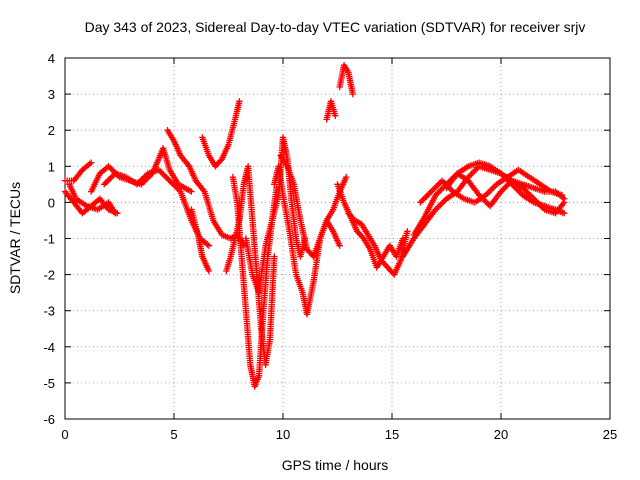 The width and height of the screenshot is (640, 480). What do you see at coordinates (51, 130) in the screenshot?
I see `y-tick-label: 2` at bounding box center [51, 130].